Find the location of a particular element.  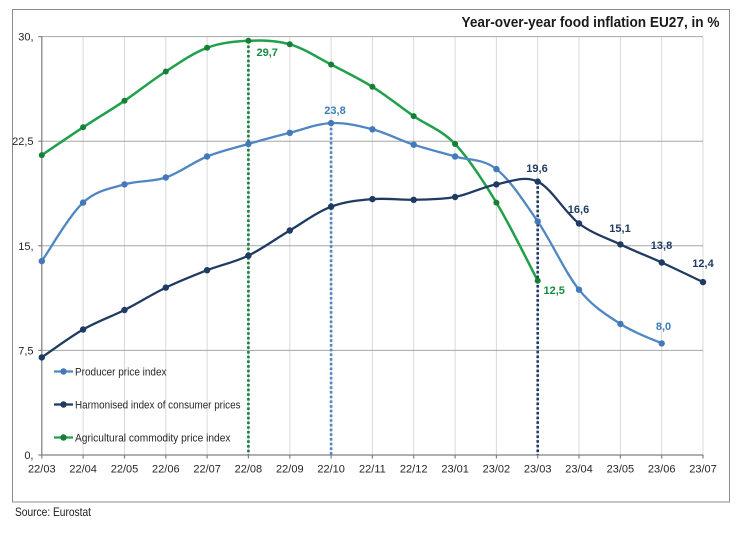

svg-text: 30, is located at coordinates (25, 38).